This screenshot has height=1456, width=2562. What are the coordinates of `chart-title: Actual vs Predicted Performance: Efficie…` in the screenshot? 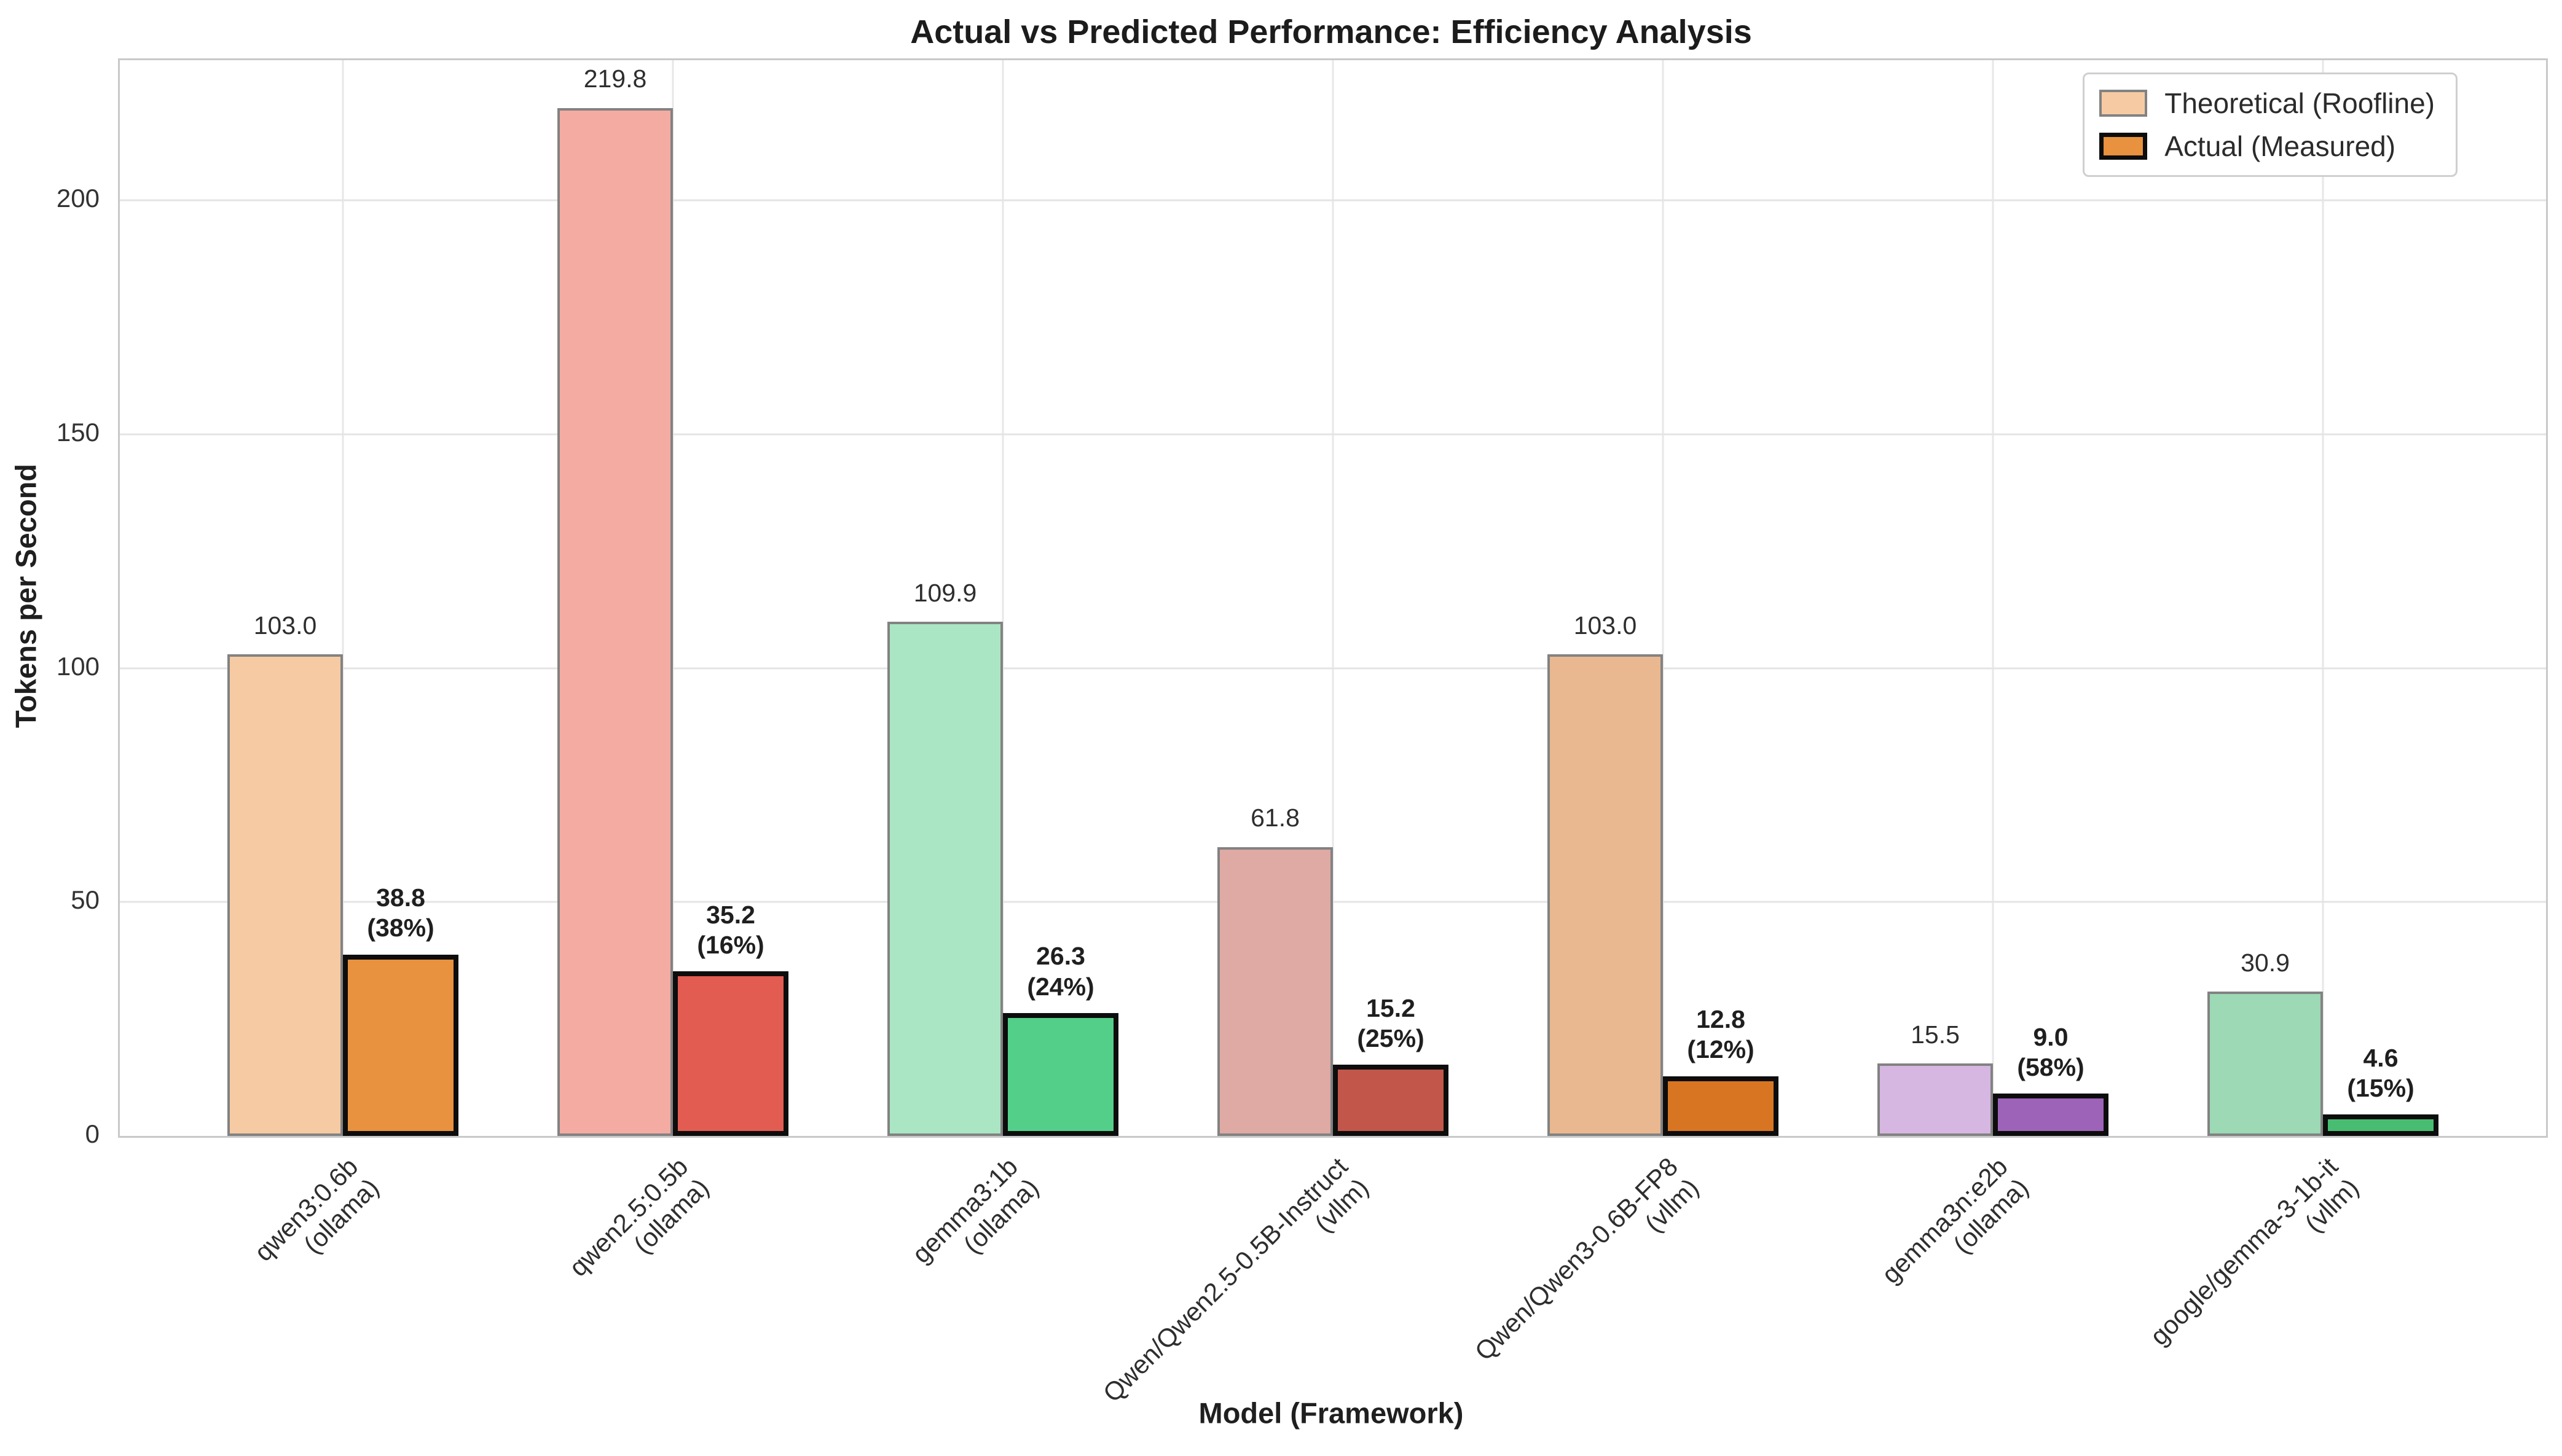 It's located at (1331, 32).